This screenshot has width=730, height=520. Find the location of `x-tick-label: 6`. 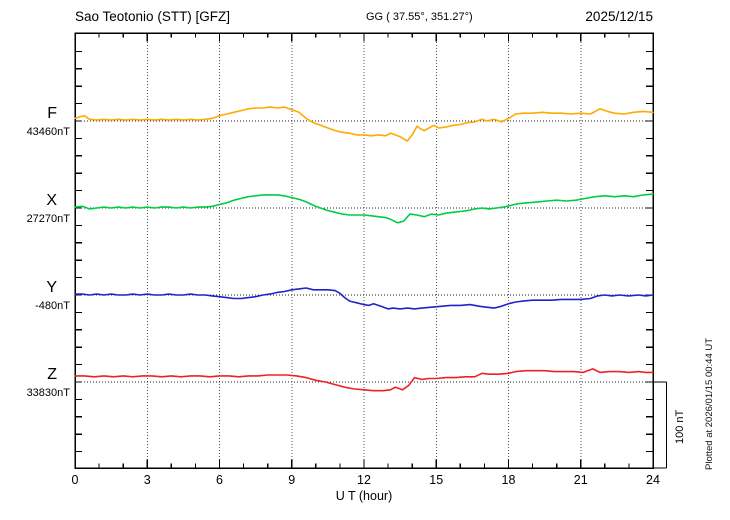

x-tick-label: 6 is located at coordinates (219, 480).